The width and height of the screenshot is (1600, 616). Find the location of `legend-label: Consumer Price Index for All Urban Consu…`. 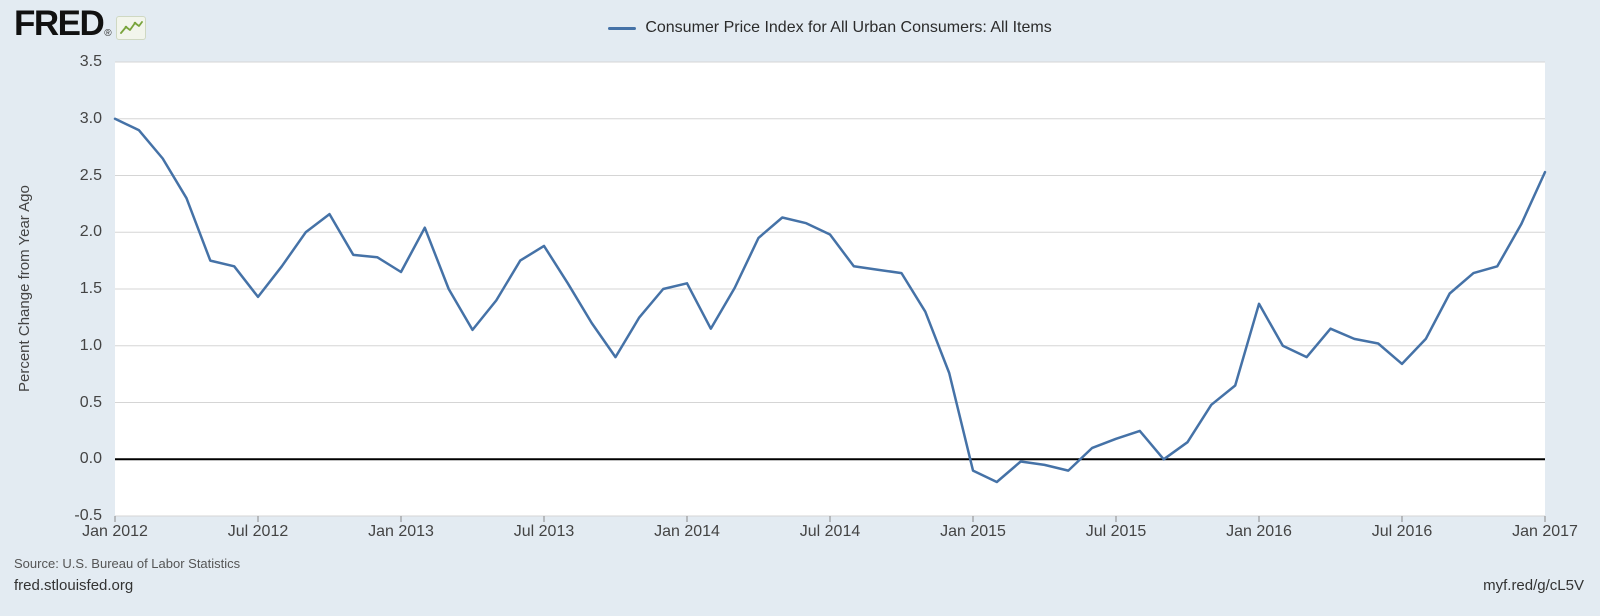

legend-label: Consumer Price Index for All Urban Consu… is located at coordinates (848, 27).